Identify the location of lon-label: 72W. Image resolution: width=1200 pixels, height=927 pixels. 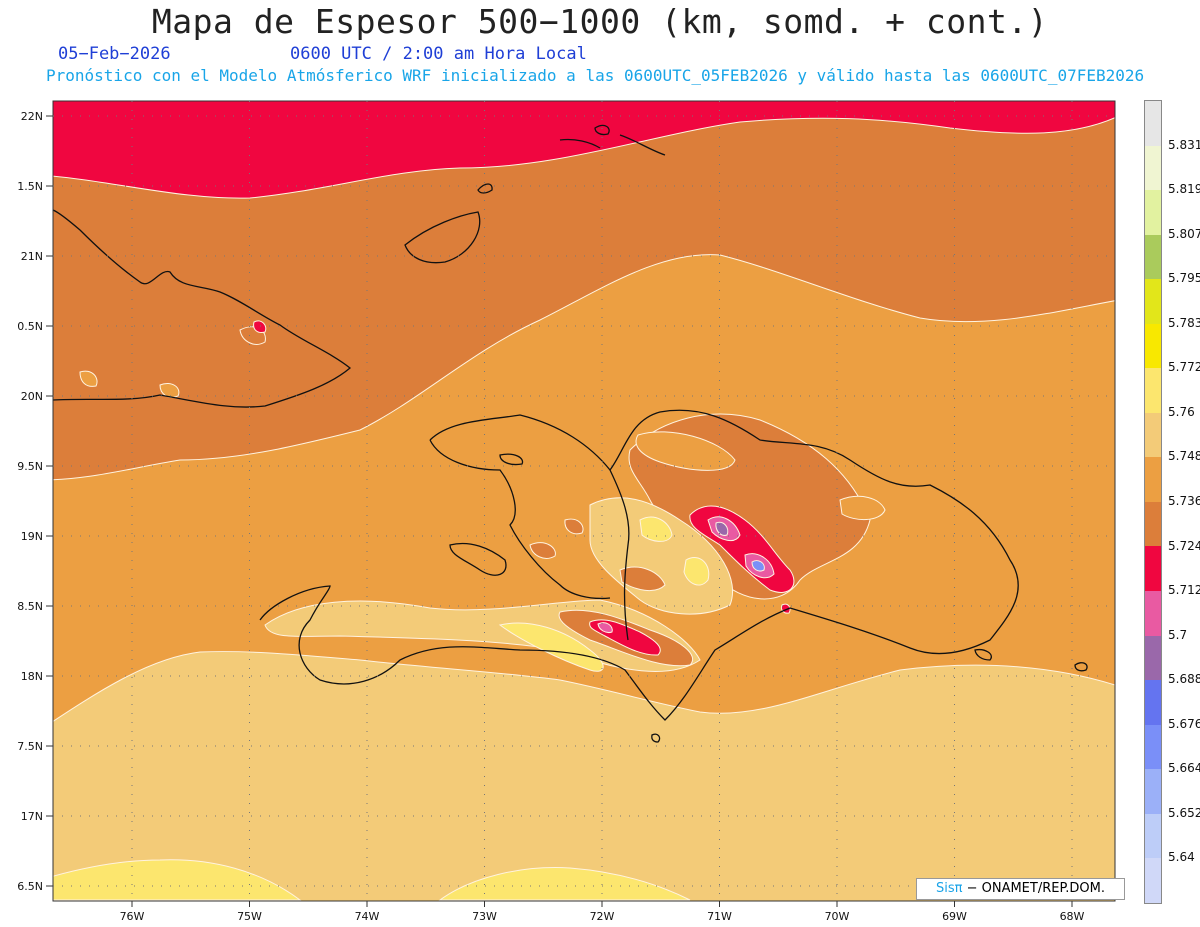
(602, 916).